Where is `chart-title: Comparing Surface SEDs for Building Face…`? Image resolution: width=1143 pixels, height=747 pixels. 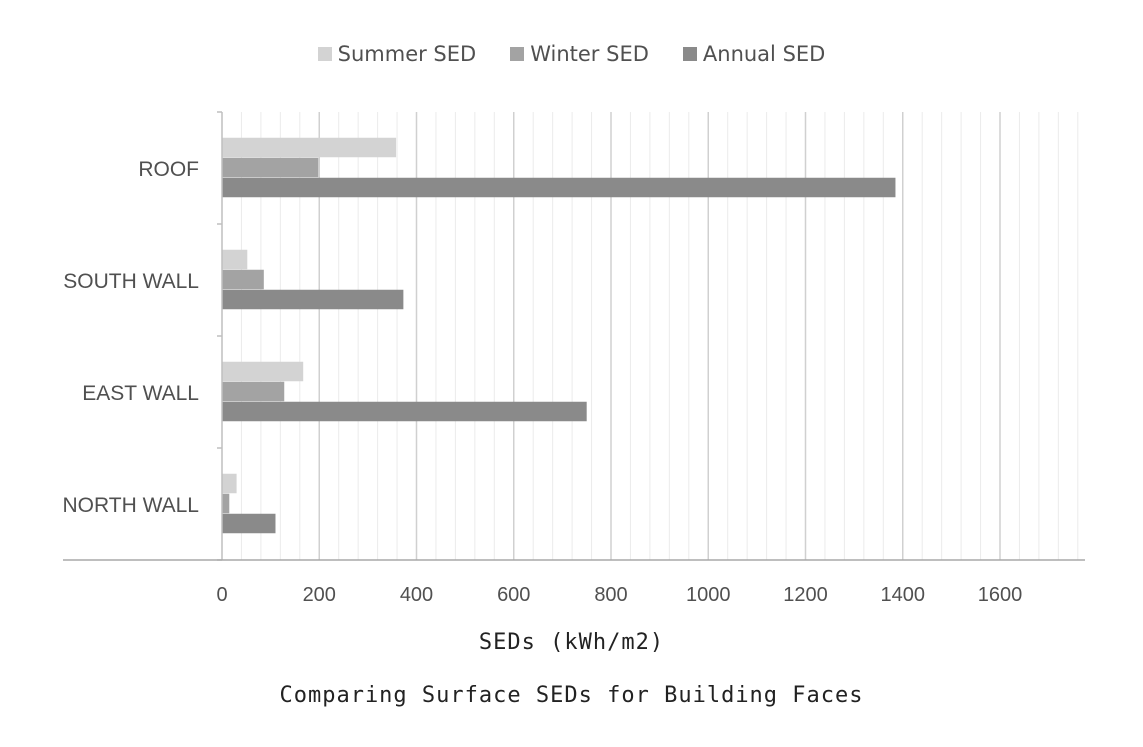
chart-title: Comparing Surface SEDs for Building Face… is located at coordinates (571, 695).